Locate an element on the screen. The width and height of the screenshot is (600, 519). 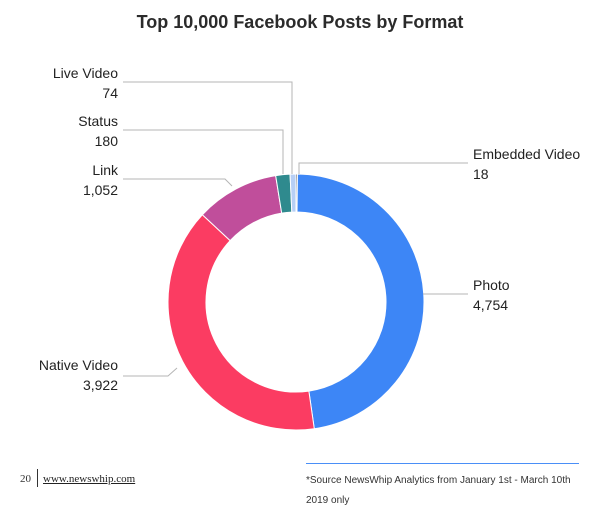
slice-label-live-video: Live Video is located at coordinates (85, 73).